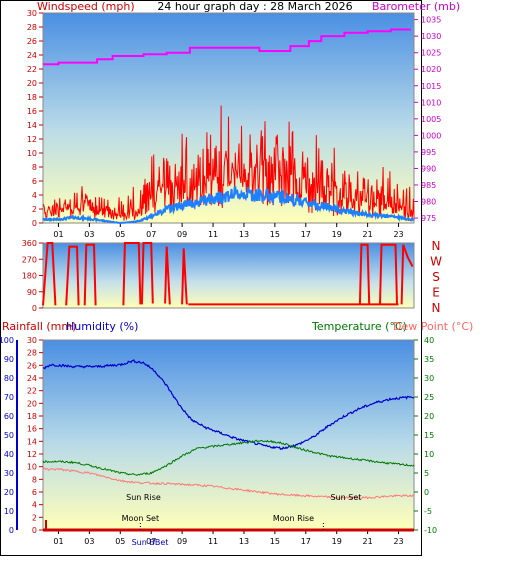 The image size is (529, 563). Describe the element at coordinates (228, 483) in the screenshot. I see `dewpoint-line` at that location.